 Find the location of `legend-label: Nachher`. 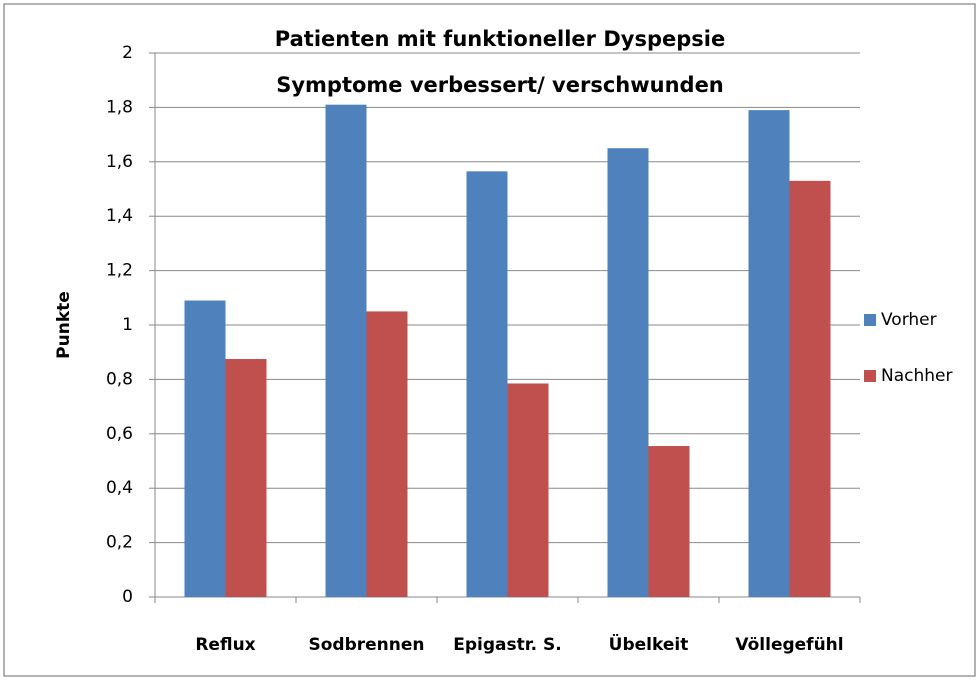

legend-label: Nachher is located at coordinates (916, 376).